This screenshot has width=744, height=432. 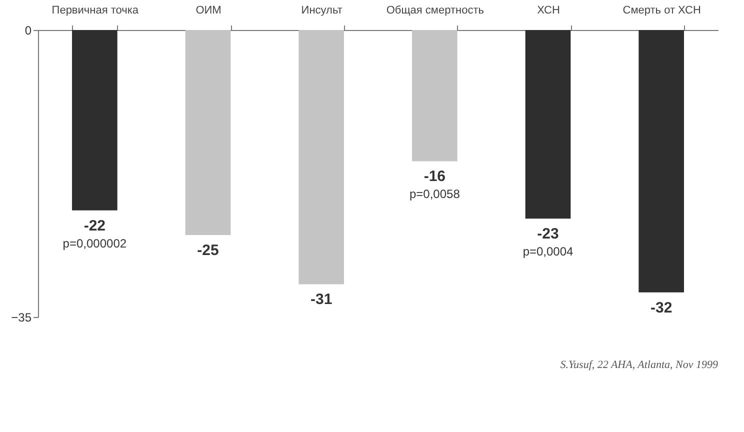 I want to click on x-tick-label: Общая смертность, so click(x=435, y=10).